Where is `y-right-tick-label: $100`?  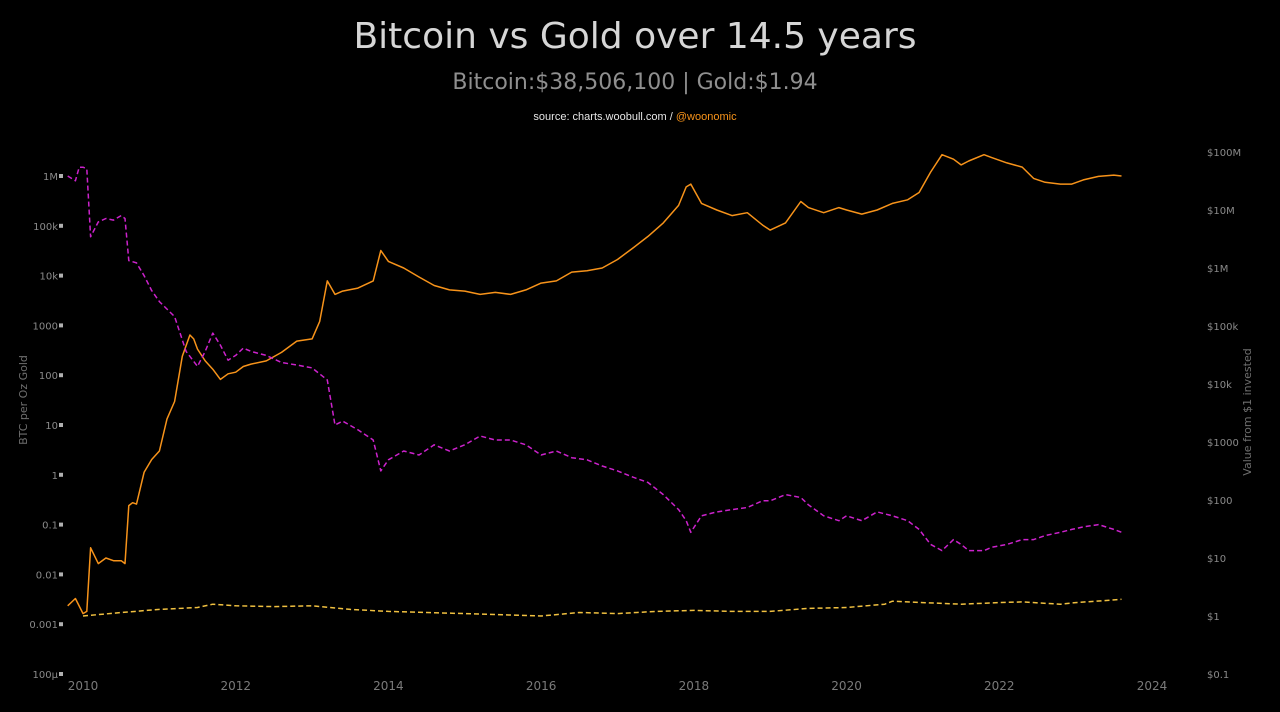
y-right-tick-label: $100 is located at coordinates (1219, 501).